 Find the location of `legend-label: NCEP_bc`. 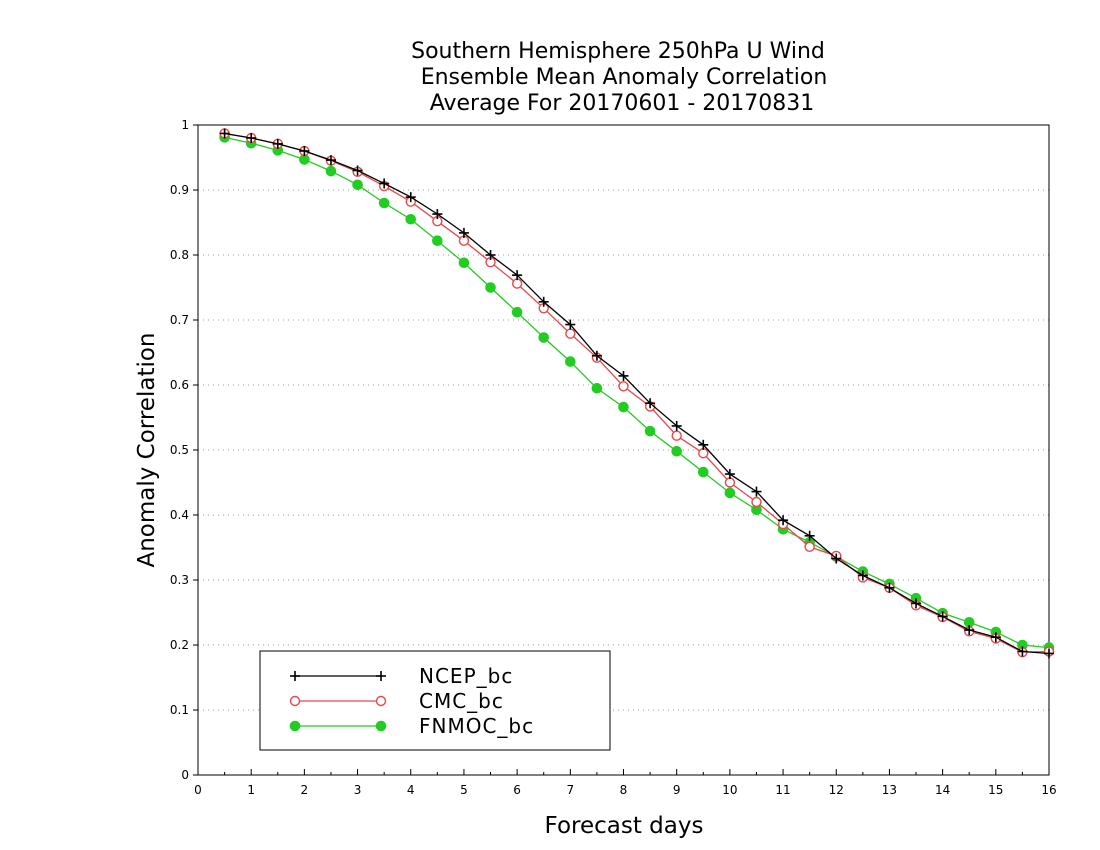

legend-label: NCEP_bc is located at coordinates (466, 676).